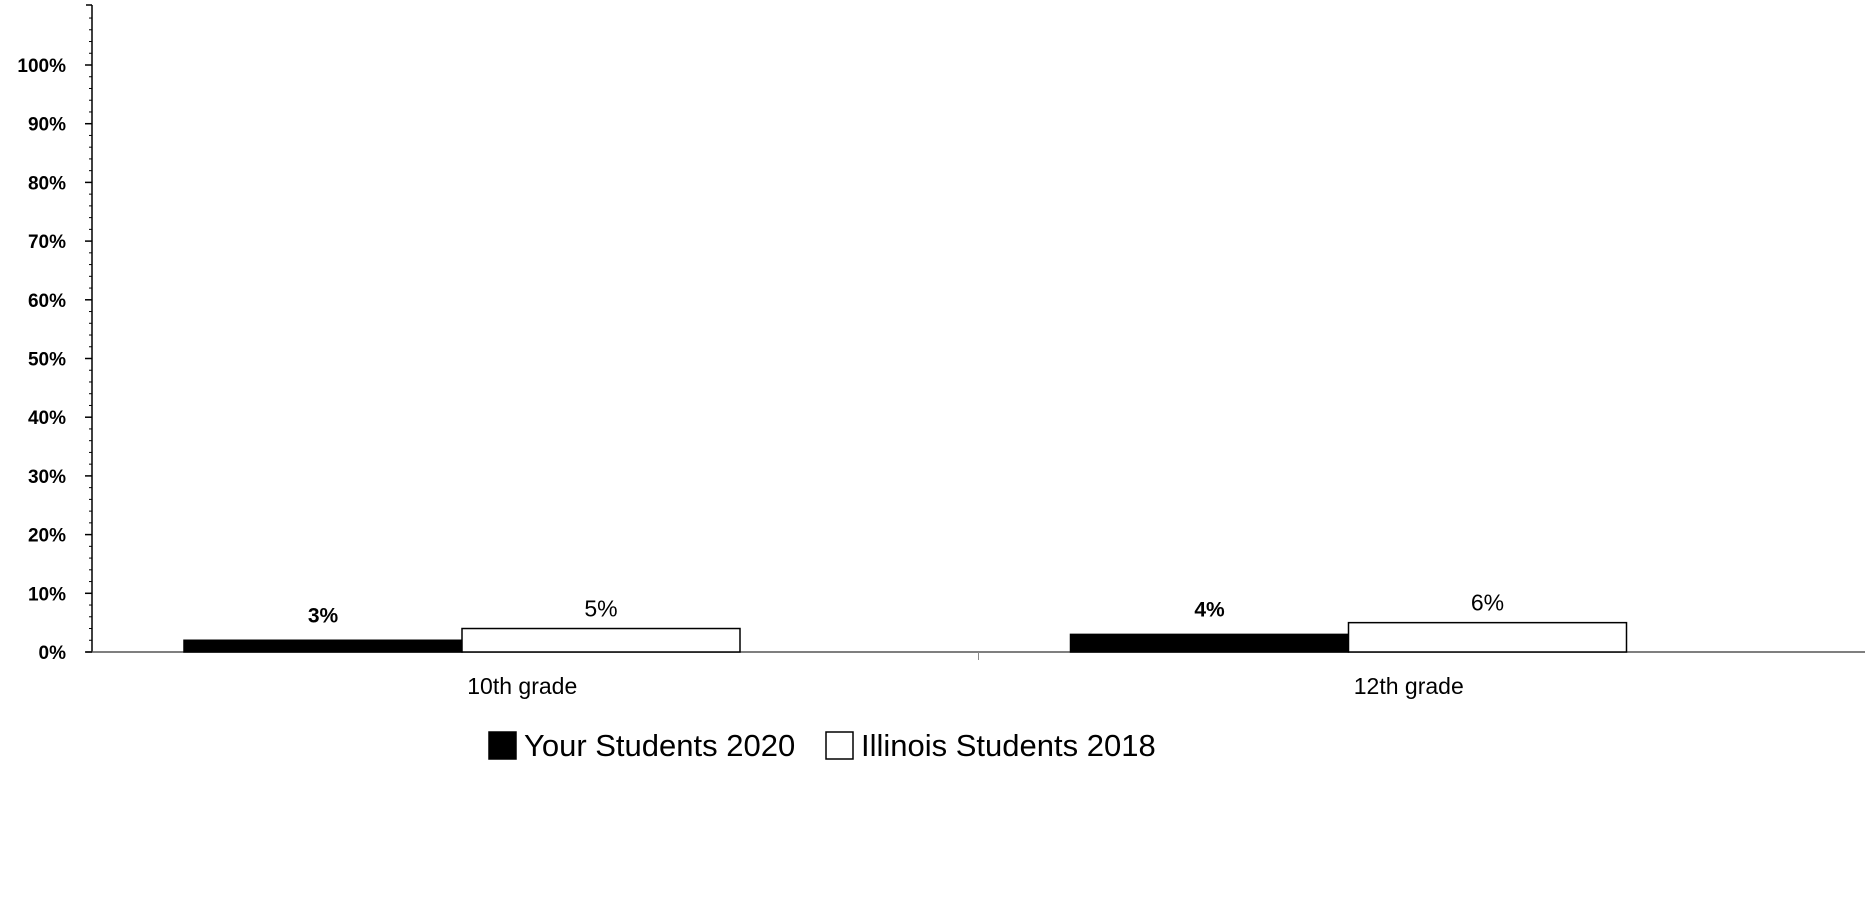 The image size is (1865, 904). Describe the element at coordinates (41, 66) in the screenshot. I see `y-tick-label: 100%` at that location.